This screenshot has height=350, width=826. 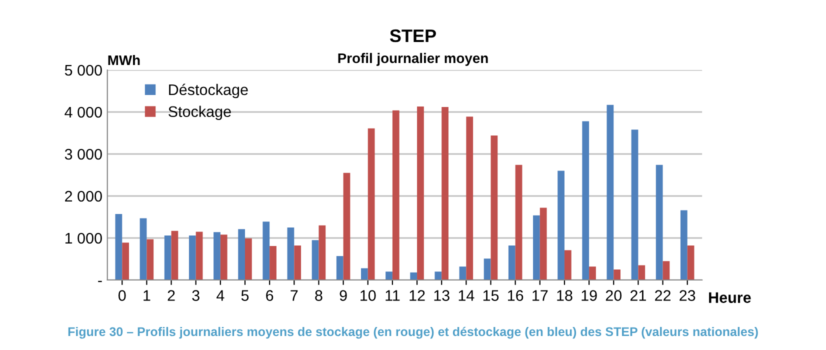 I want to click on x-tick-label: 5, so click(x=245, y=295).